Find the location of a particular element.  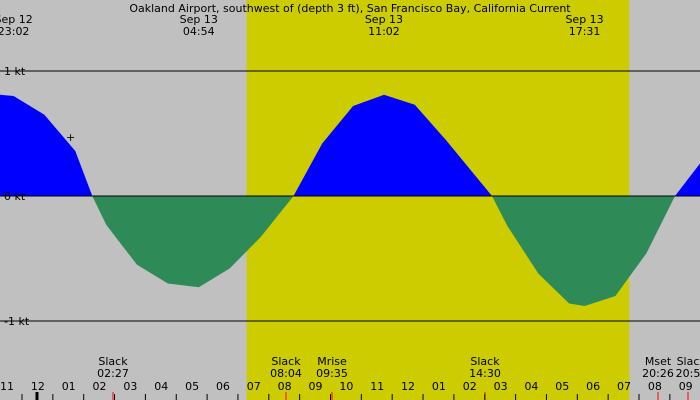

event-time-label: 08:04 is located at coordinates (286, 373).